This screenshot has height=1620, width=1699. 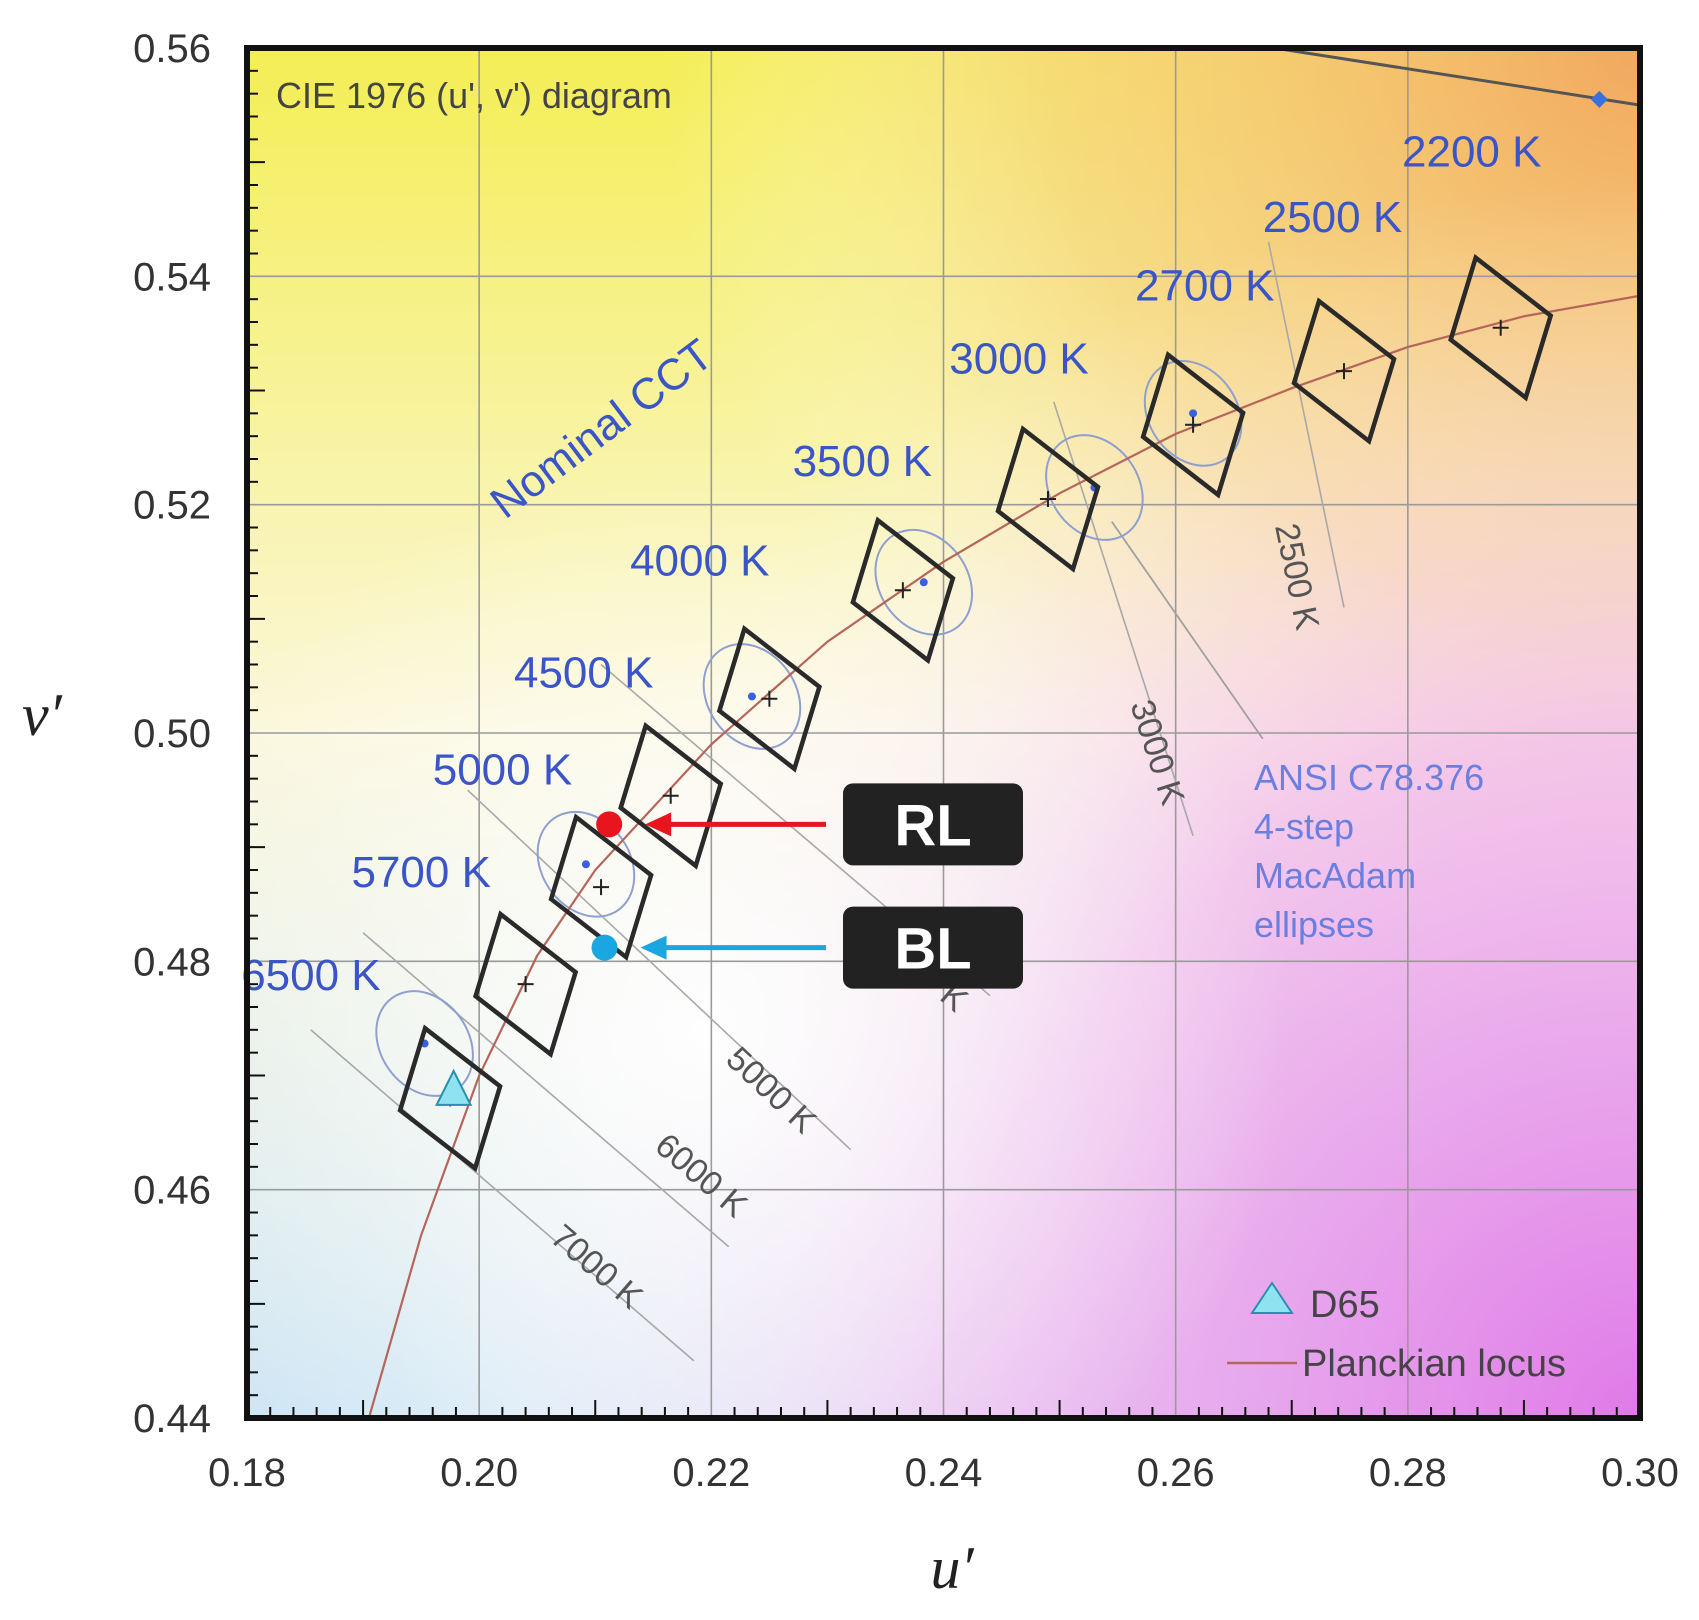 What do you see at coordinates (711, 1473) in the screenshot?
I see `x-tick-label: 0.22` at bounding box center [711, 1473].